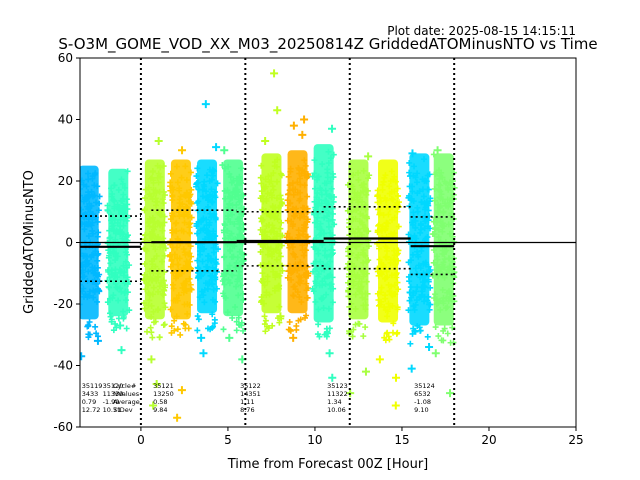 The height and width of the screenshot is (480, 640). I want to click on stat-label: -1.99, so click(111, 402).